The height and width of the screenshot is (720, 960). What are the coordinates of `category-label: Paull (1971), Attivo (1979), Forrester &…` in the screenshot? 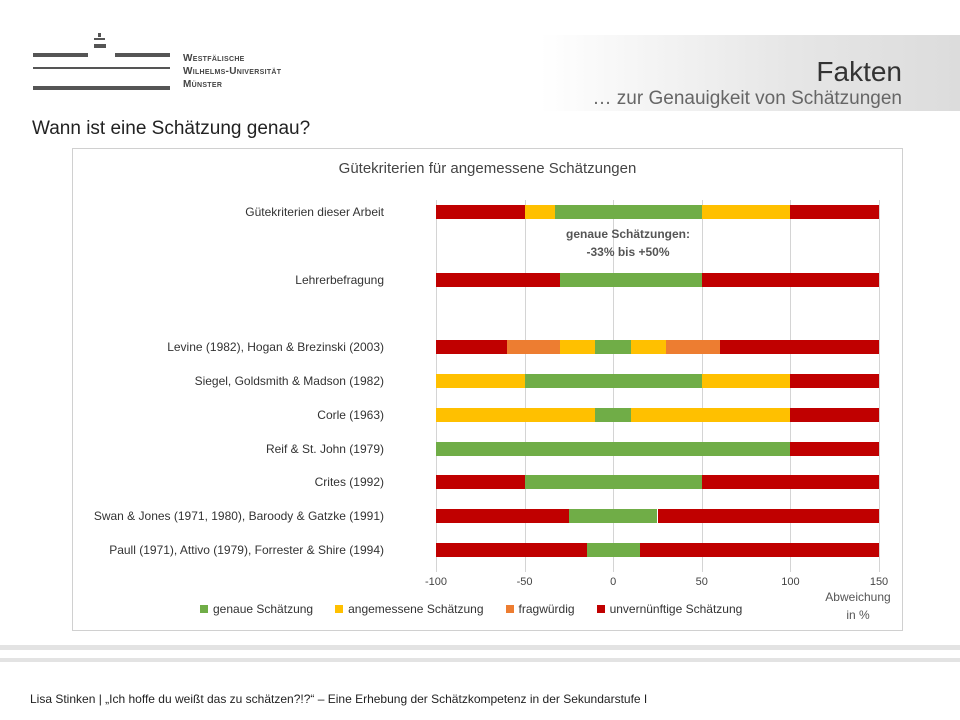 It's located at (246, 550).